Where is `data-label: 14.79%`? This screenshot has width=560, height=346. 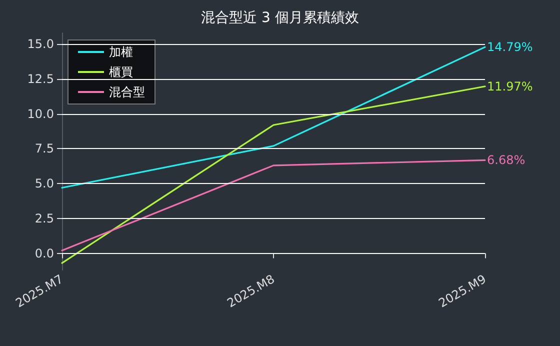
data-label: 14.79% is located at coordinates (510, 47).